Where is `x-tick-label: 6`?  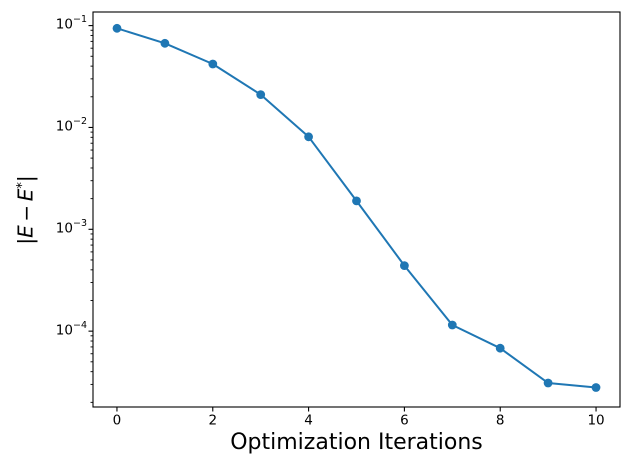
x-tick-label: 6 is located at coordinates (404, 421).